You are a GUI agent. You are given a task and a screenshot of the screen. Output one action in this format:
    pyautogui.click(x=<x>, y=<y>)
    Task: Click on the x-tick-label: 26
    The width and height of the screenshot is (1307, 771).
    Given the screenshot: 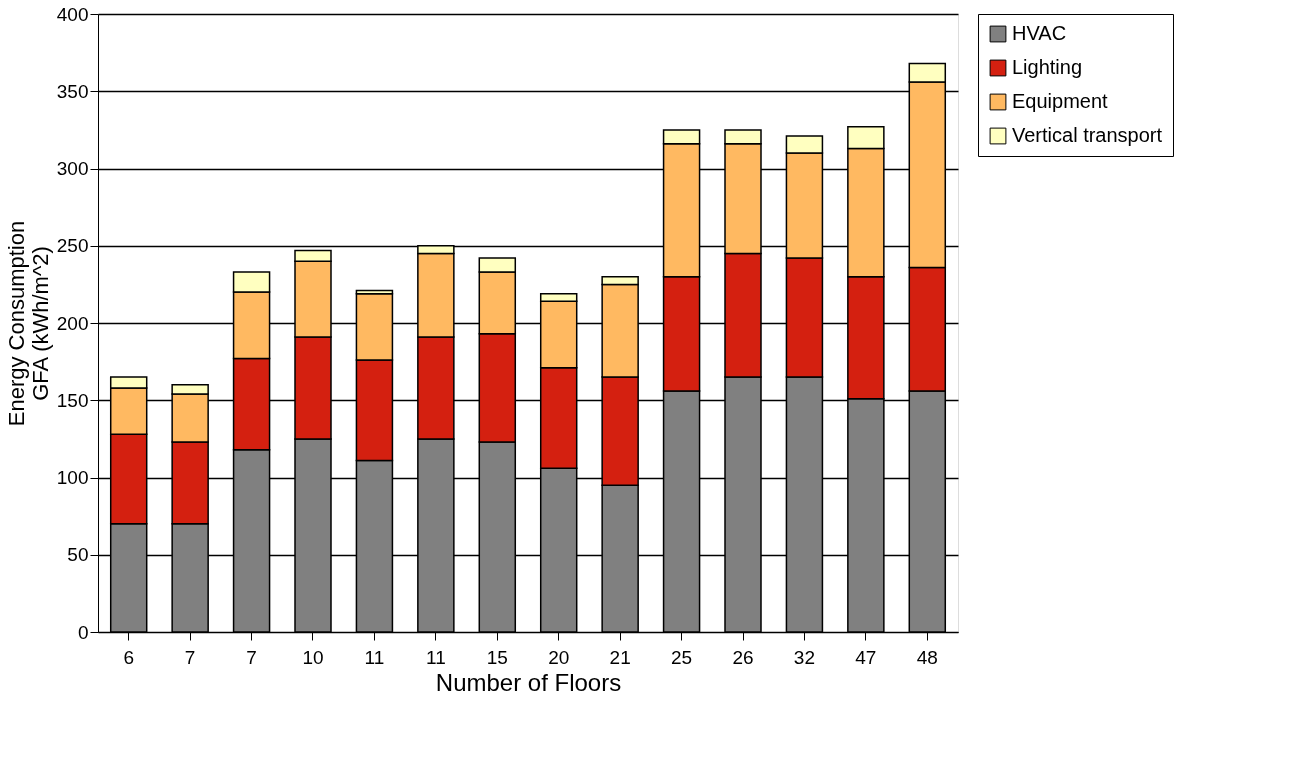 What is the action you would take?
    pyautogui.click(x=743, y=657)
    